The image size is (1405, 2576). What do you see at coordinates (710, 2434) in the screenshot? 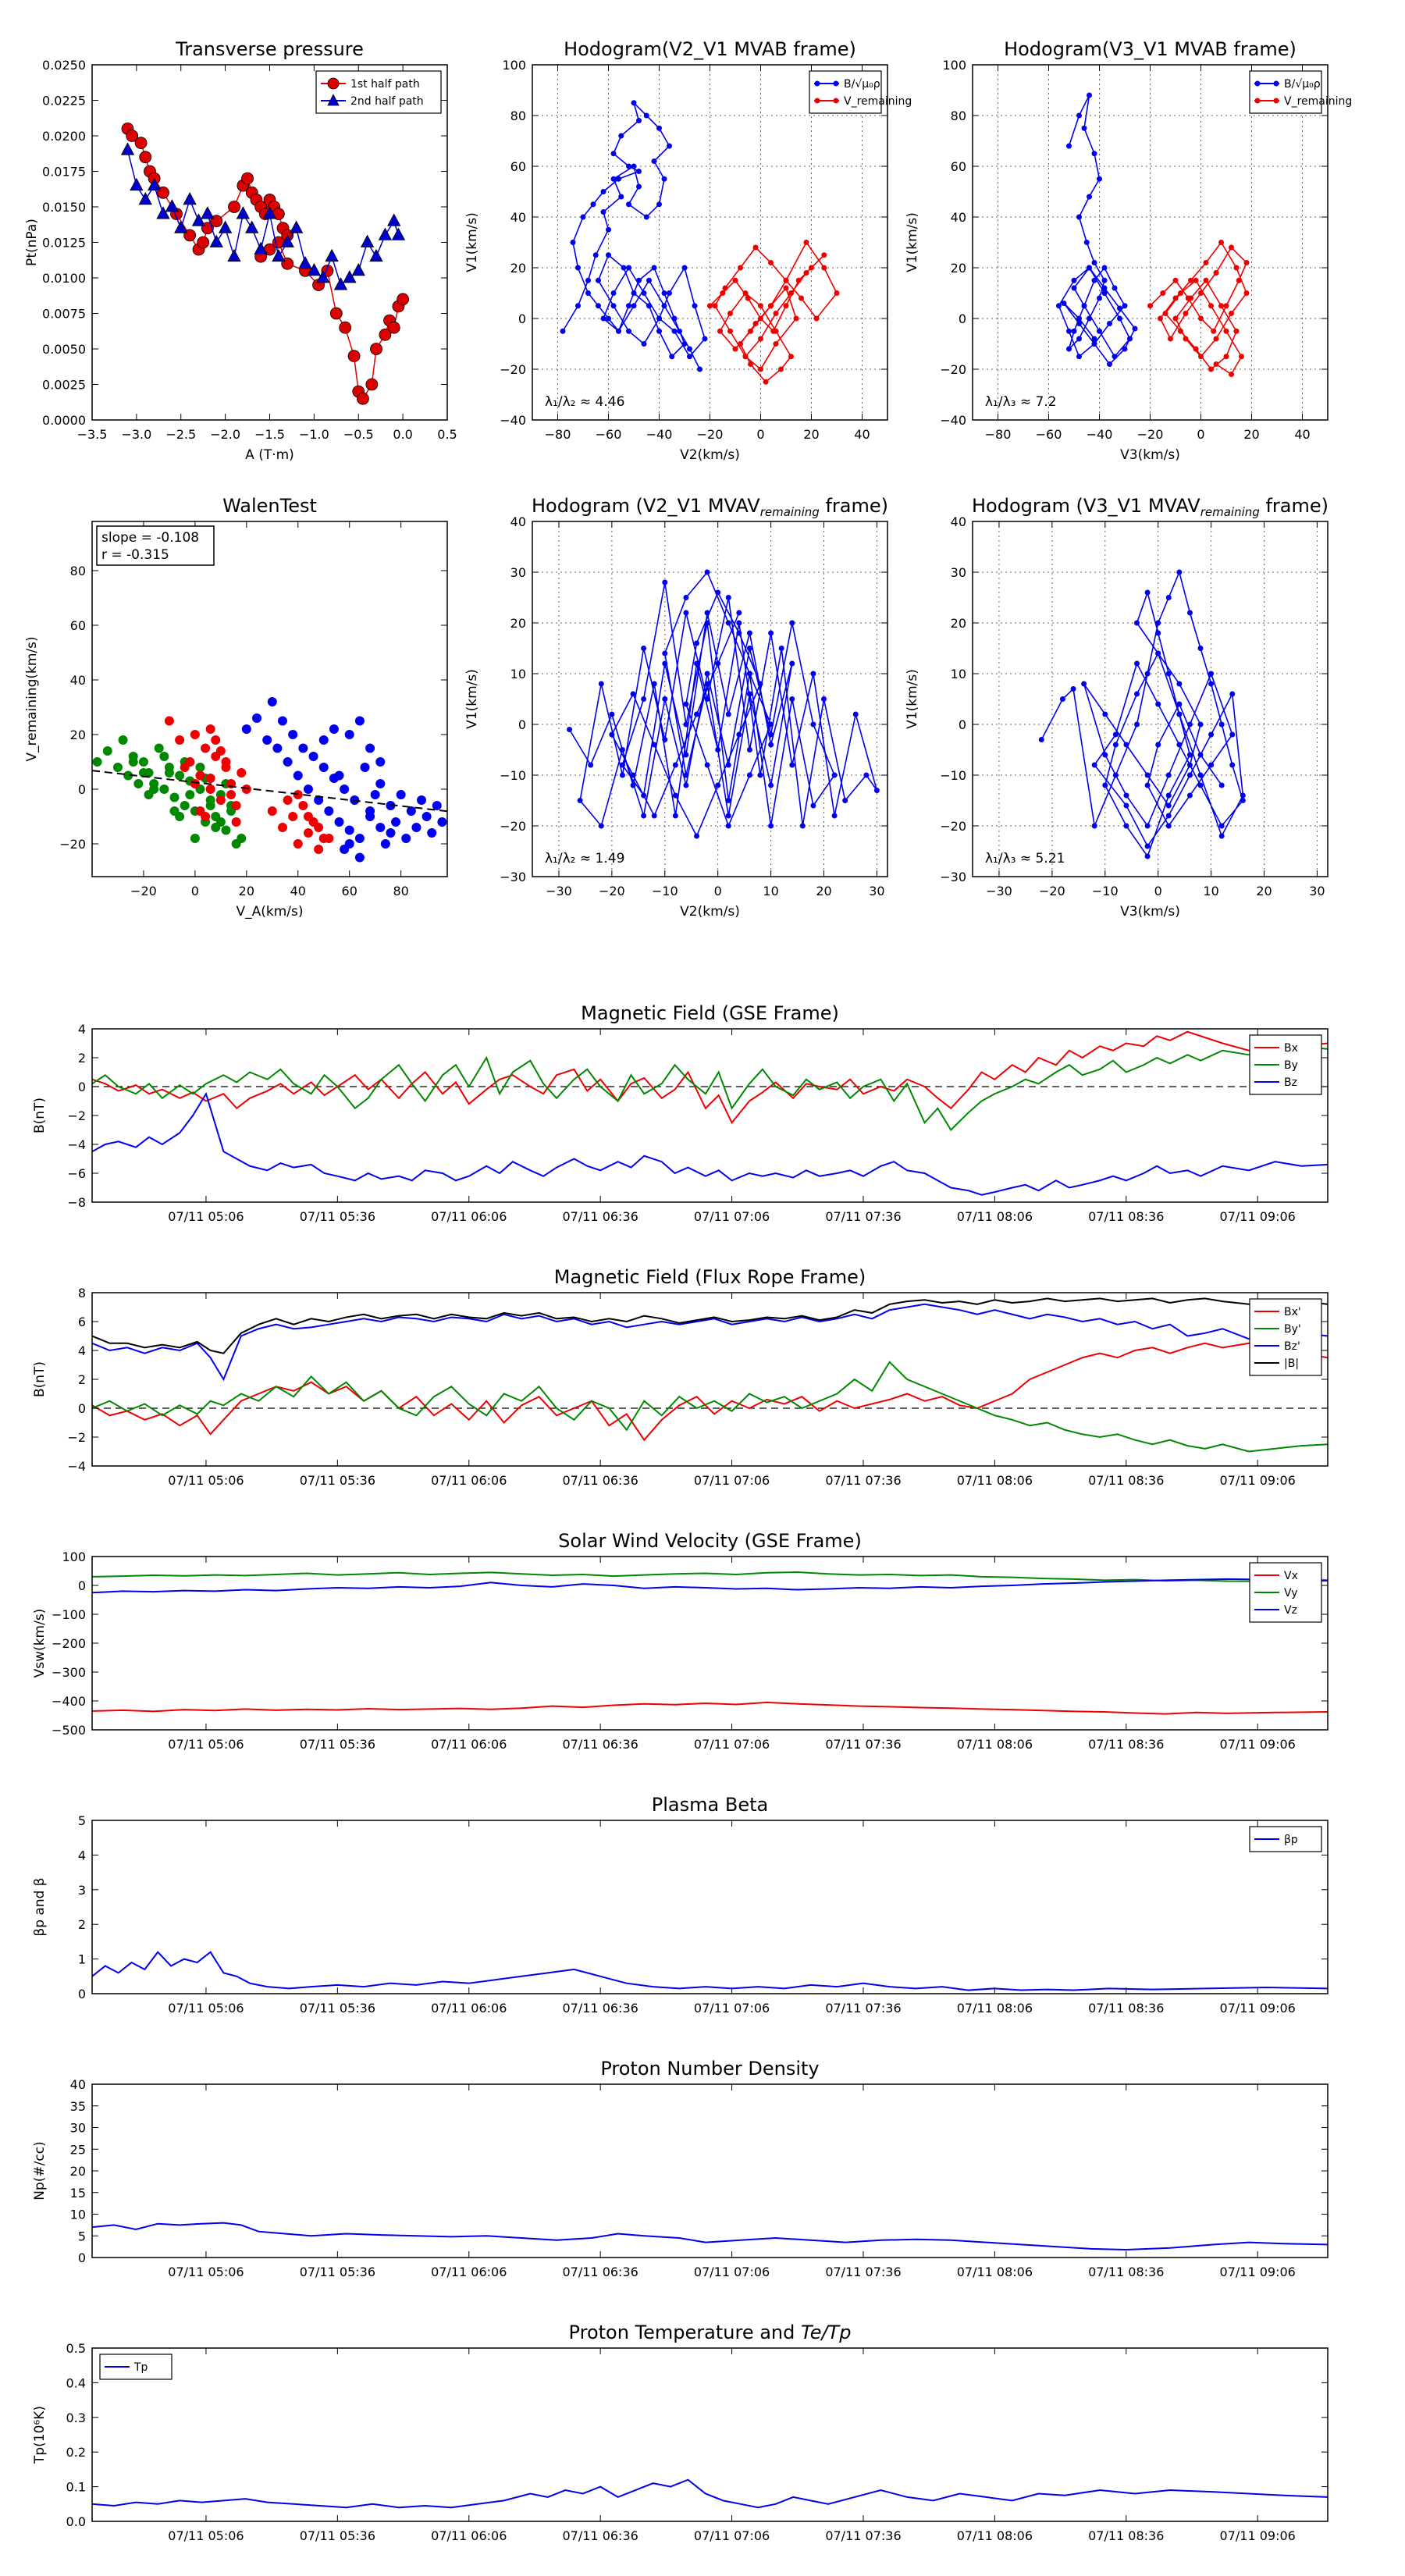
I see `plot-frame` at bounding box center [710, 2434].